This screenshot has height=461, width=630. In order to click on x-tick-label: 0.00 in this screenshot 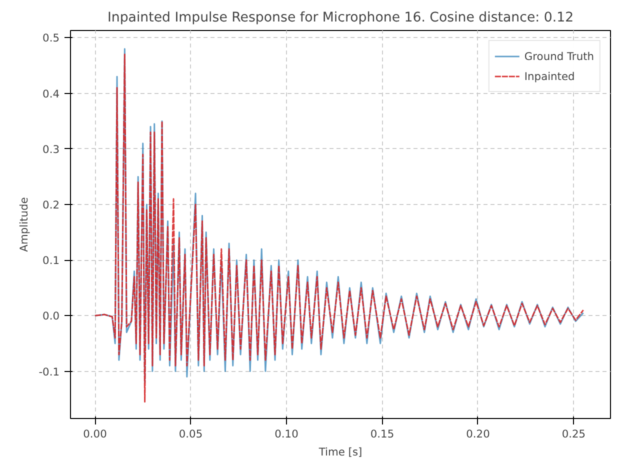, I will do `click(95, 434)`.